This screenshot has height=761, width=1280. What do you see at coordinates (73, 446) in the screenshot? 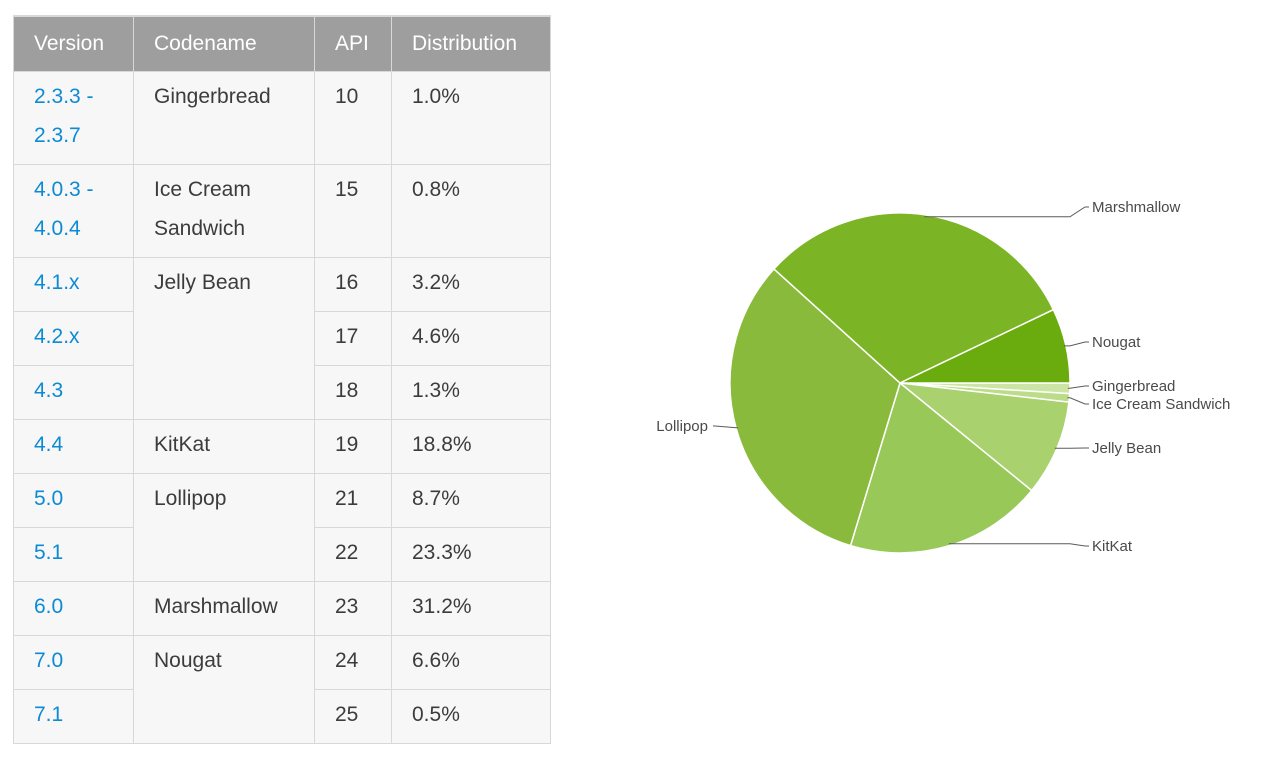
I see `version-link: 4.4` at bounding box center [73, 446].